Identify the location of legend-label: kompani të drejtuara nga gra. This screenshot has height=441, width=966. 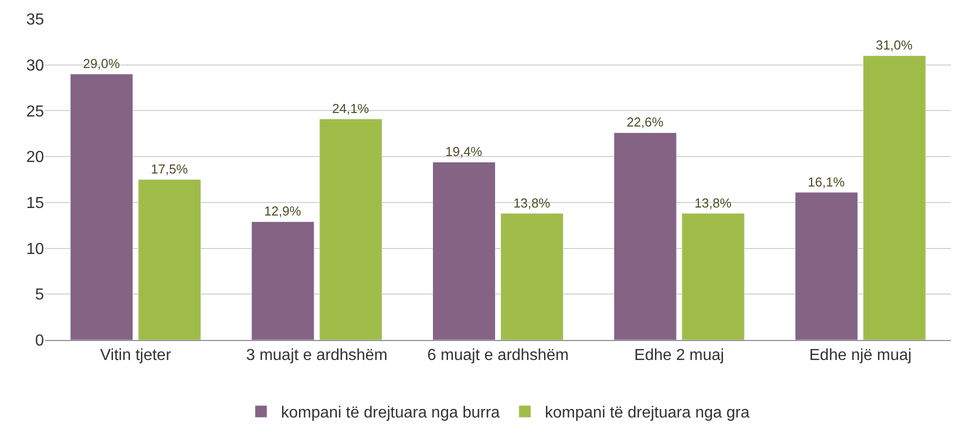
(647, 413).